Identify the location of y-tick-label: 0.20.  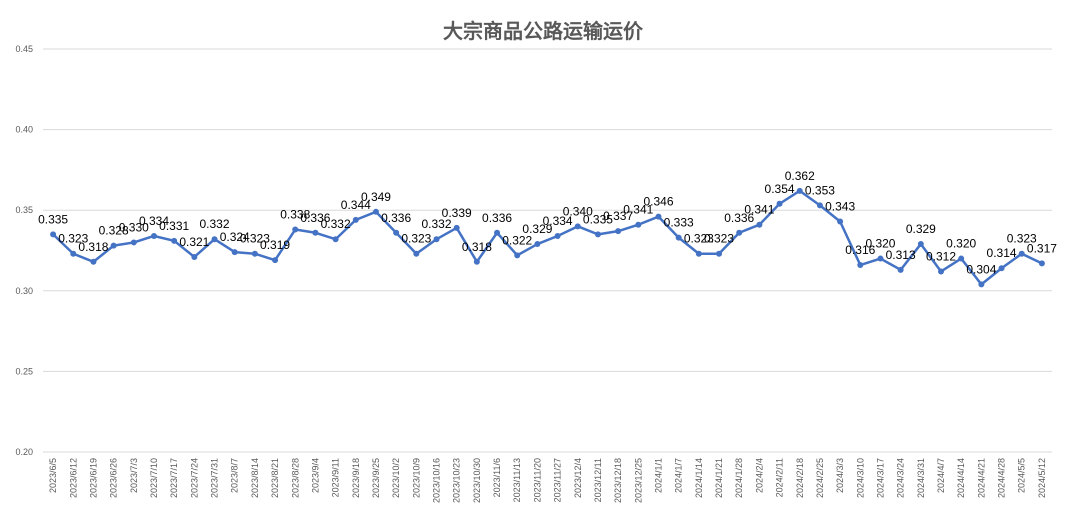
(24, 452).